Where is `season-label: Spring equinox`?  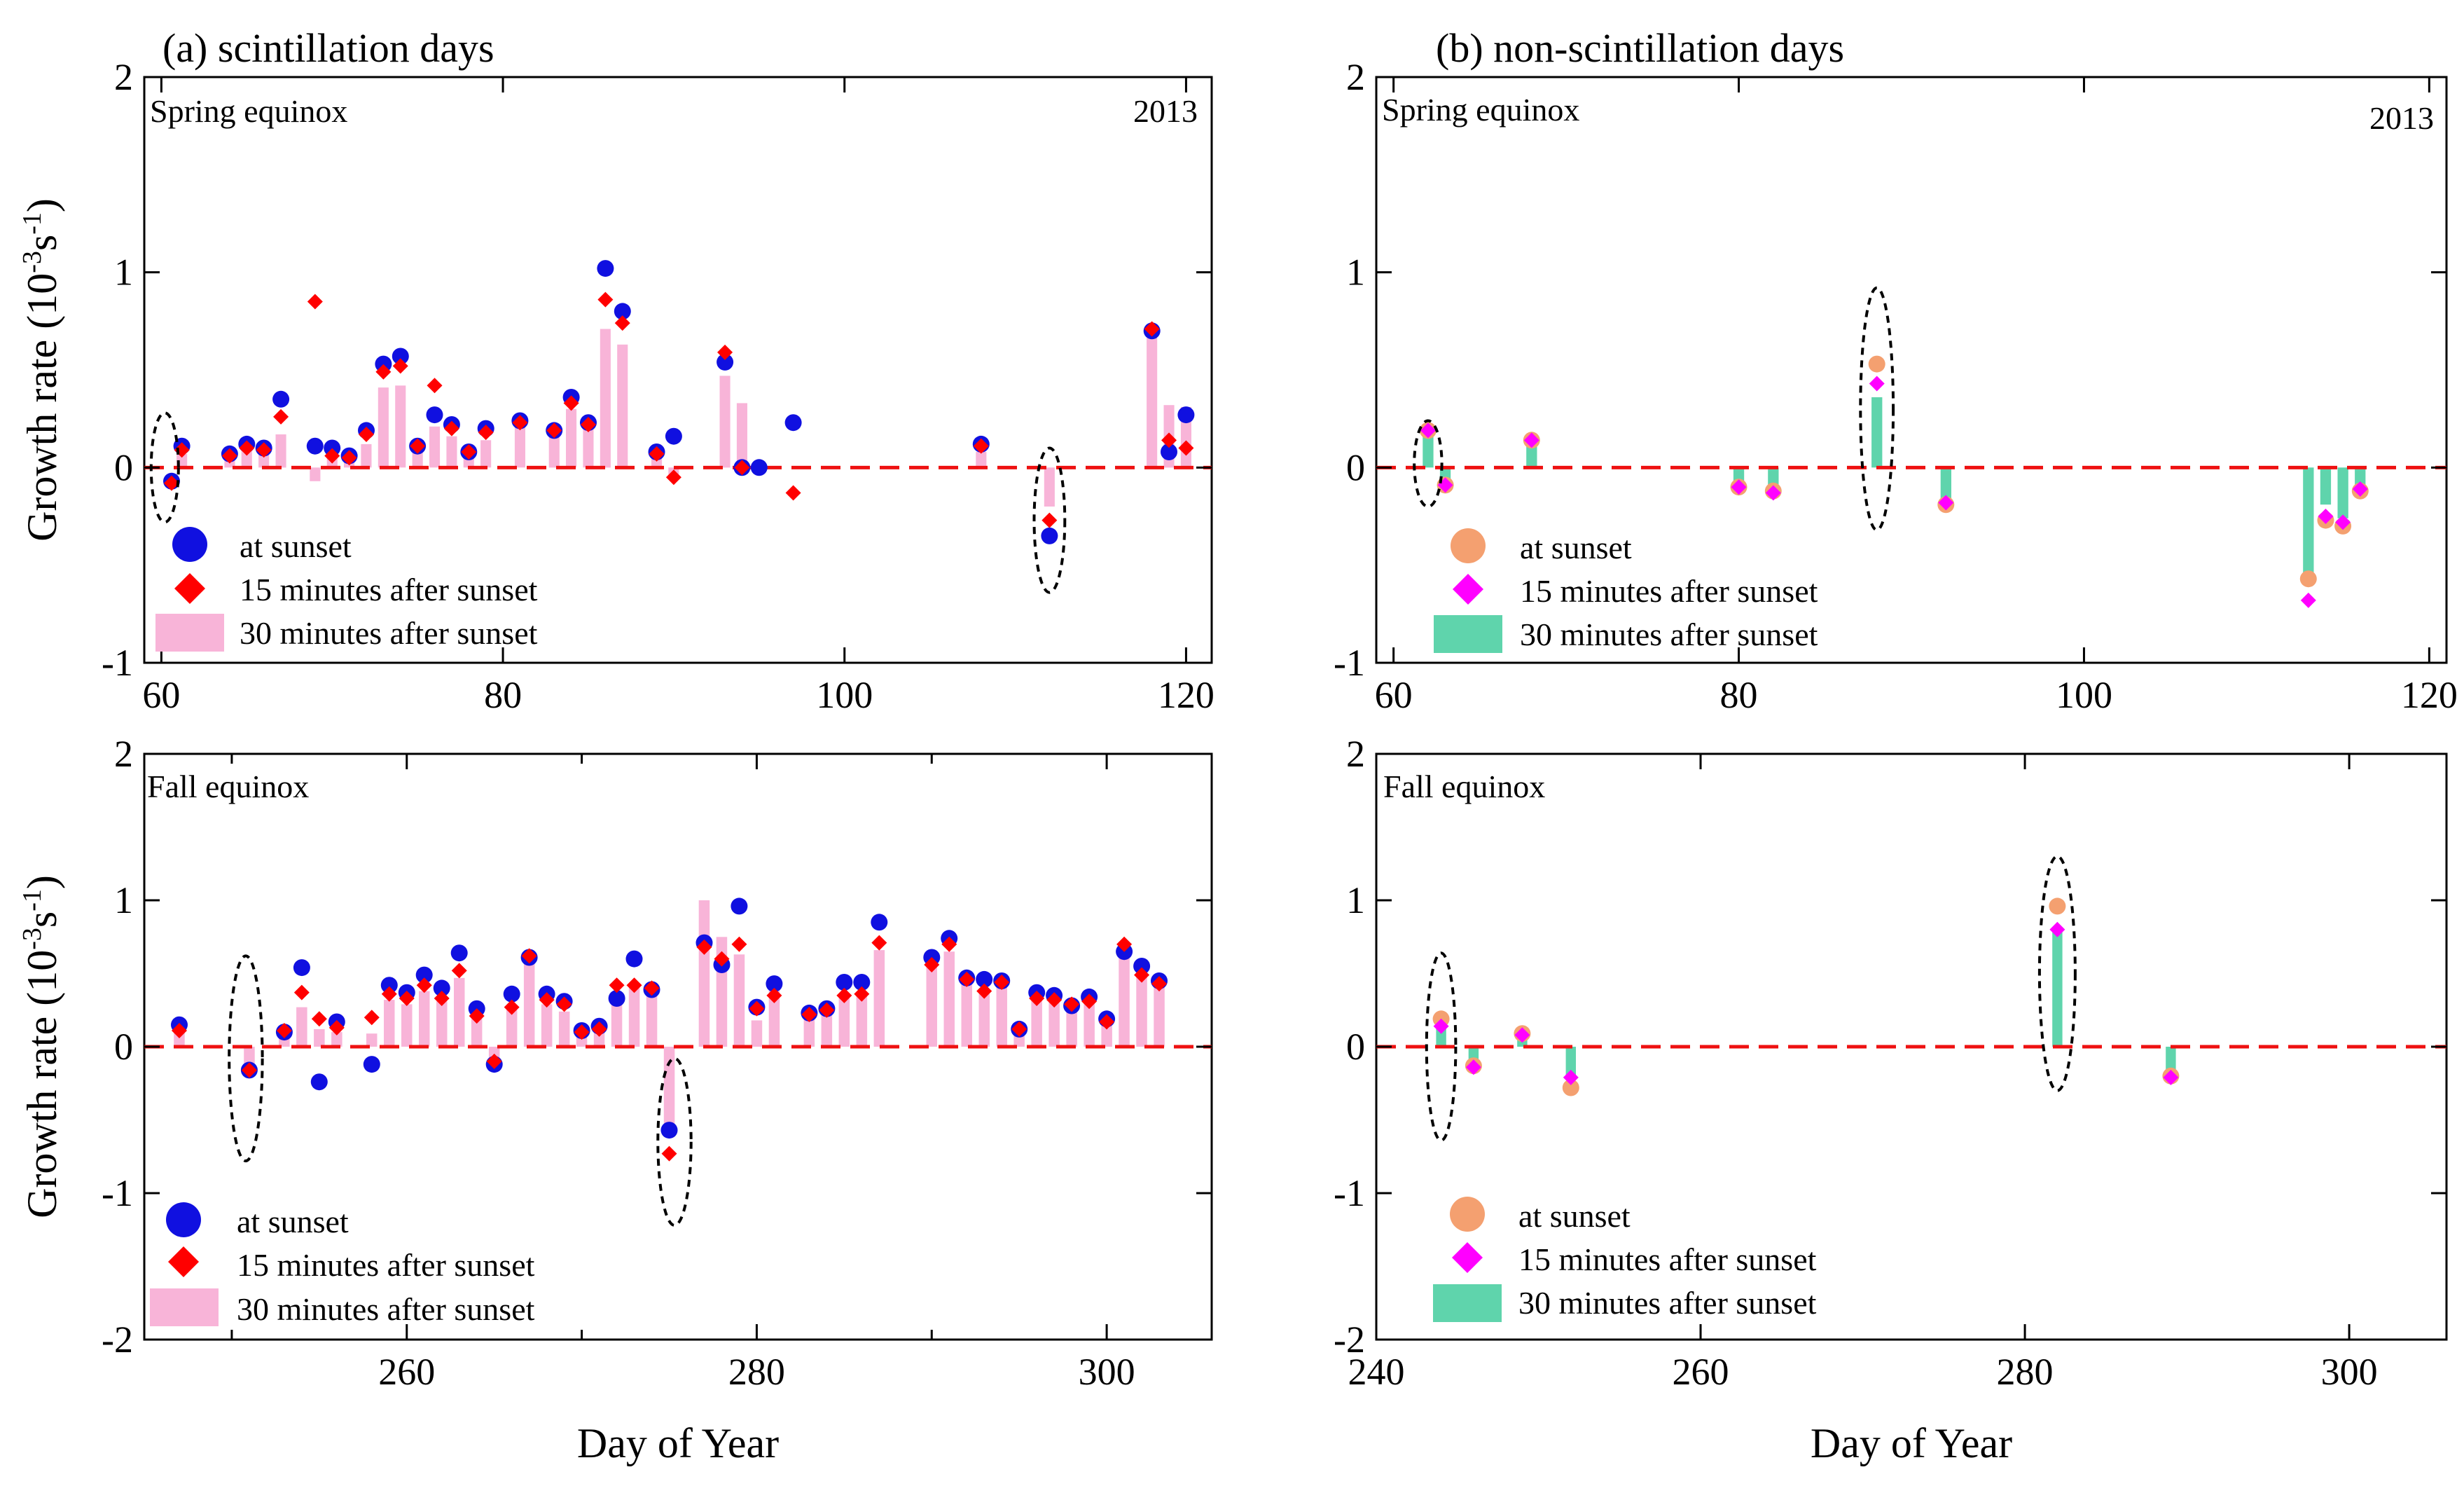
season-label: Spring equinox is located at coordinates (1481, 110).